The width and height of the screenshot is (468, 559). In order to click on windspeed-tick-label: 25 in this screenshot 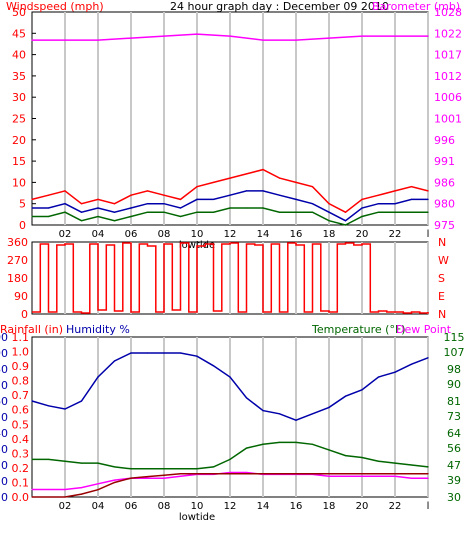, I will do `click(19, 119)`.